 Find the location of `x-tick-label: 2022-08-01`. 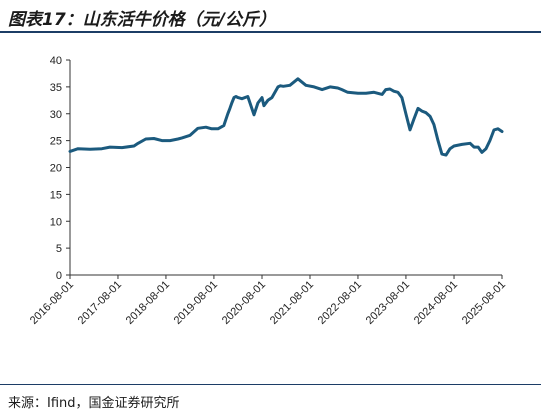

x-tick-label: 2022-08-01 is located at coordinates (340, 303).